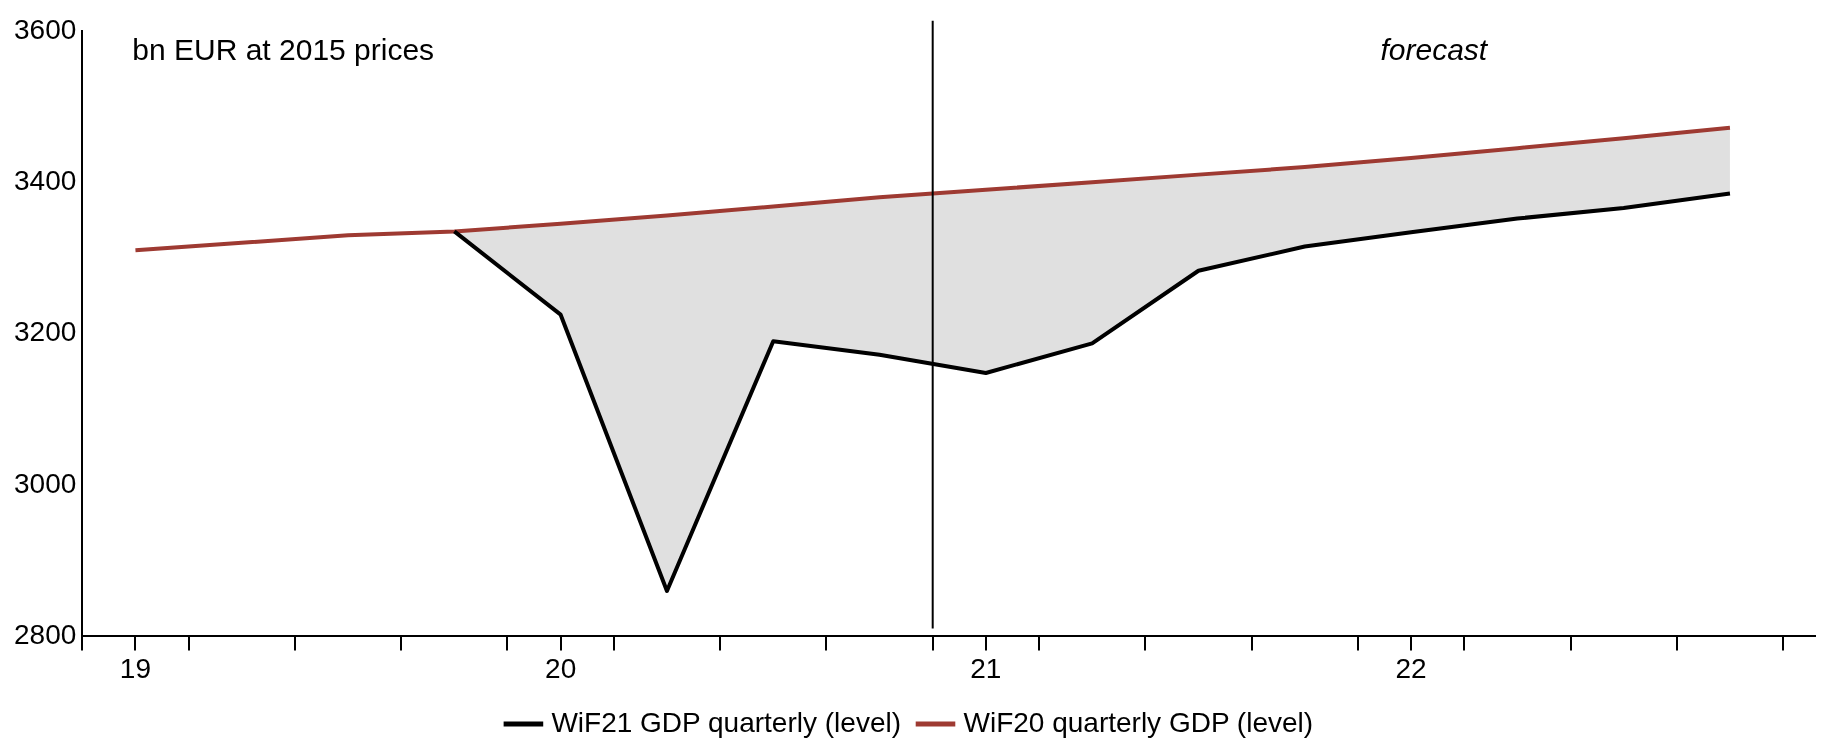  What do you see at coordinates (283, 50) in the screenshot?
I see `annotation: bn EUR at 2015 prices` at bounding box center [283, 50].